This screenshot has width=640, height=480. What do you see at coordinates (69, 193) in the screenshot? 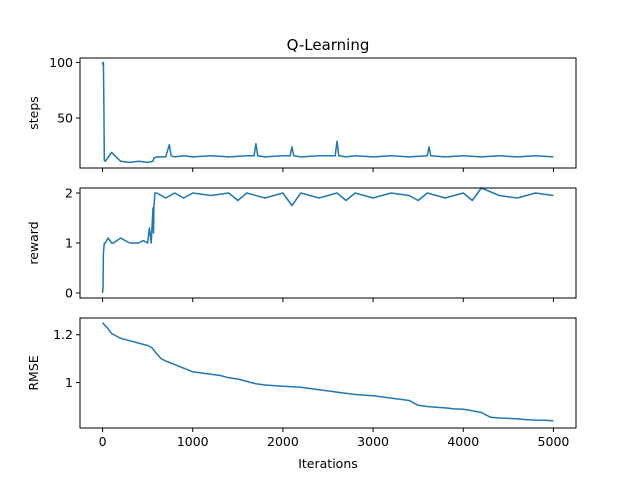
I see `reward-y-tick-label: 2` at bounding box center [69, 193].